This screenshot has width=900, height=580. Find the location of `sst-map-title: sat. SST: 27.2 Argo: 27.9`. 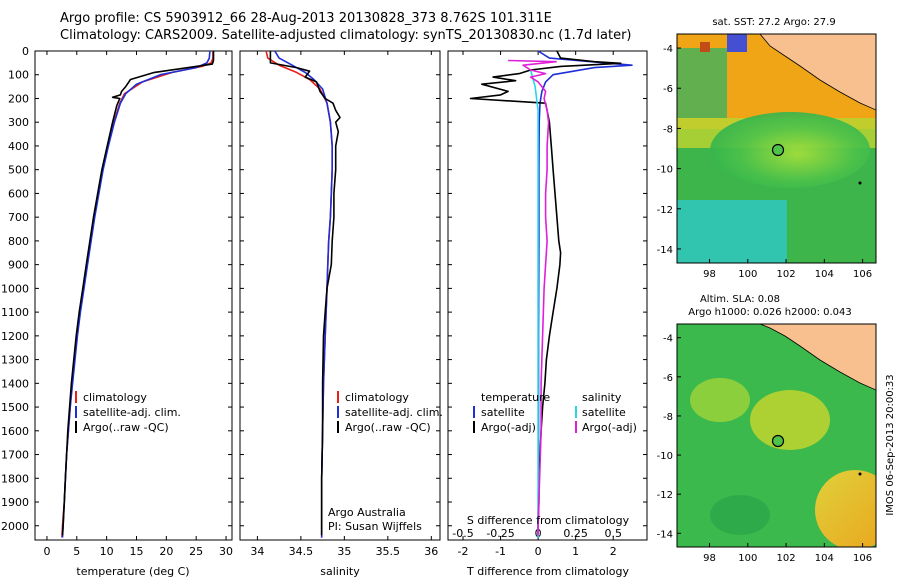

sst-map-title: sat. SST: 27.2 Argo: 27.9 is located at coordinates (773, 22).